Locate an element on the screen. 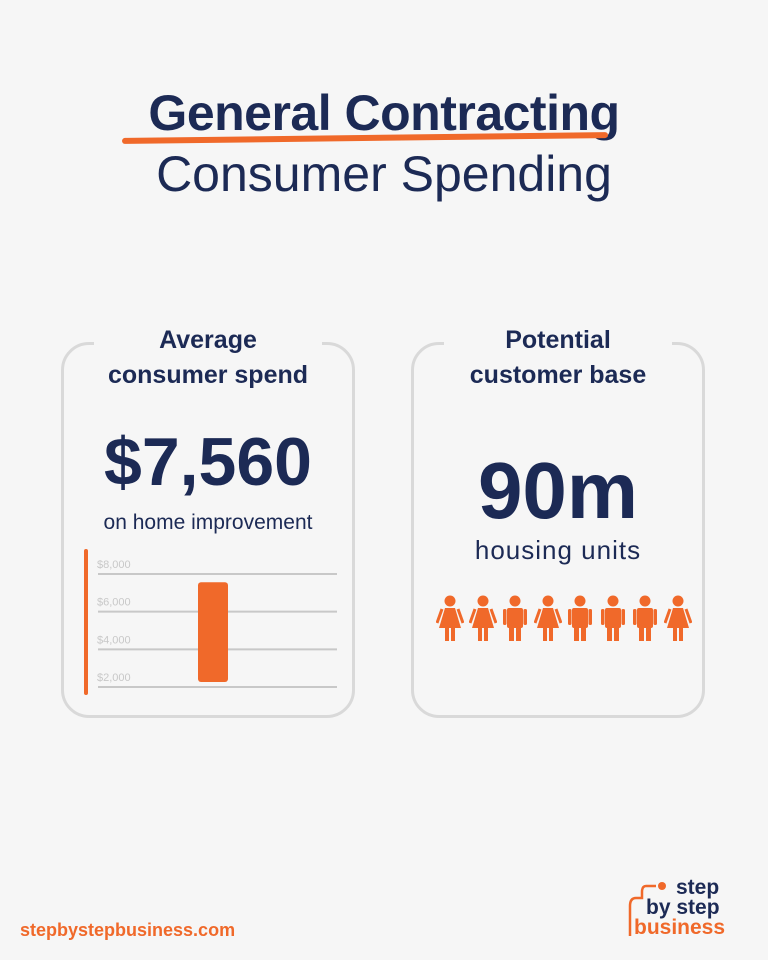 The height and width of the screenshot is (960, 768). spend-value: $7,560 is located at coordinates (208, 462).